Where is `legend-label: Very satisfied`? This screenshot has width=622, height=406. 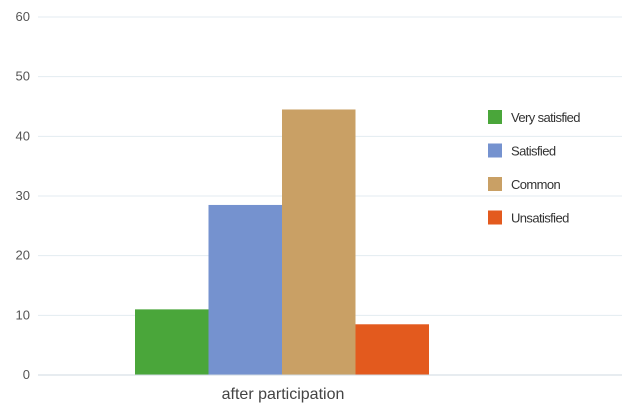
legend-label: Very satisfied is located at coordinates (545, 117).